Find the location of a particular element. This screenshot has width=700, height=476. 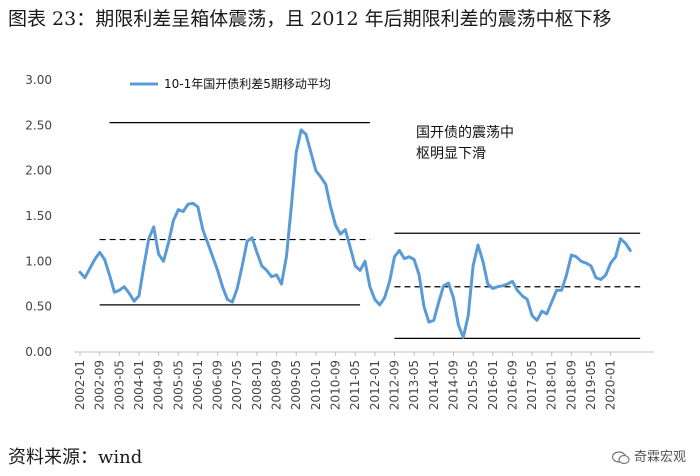

wechat-icon is located at coordinates (620, 457).